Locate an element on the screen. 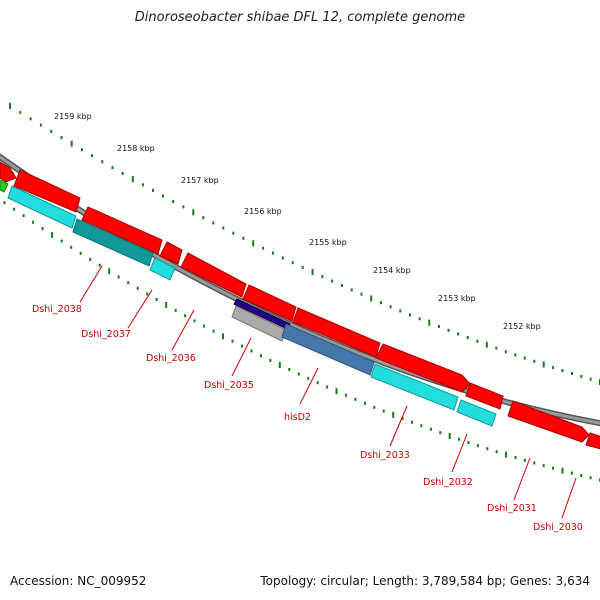 The image size is (600, 600). gene-label: Dshi_2032 is located at coordinates (448, 482).